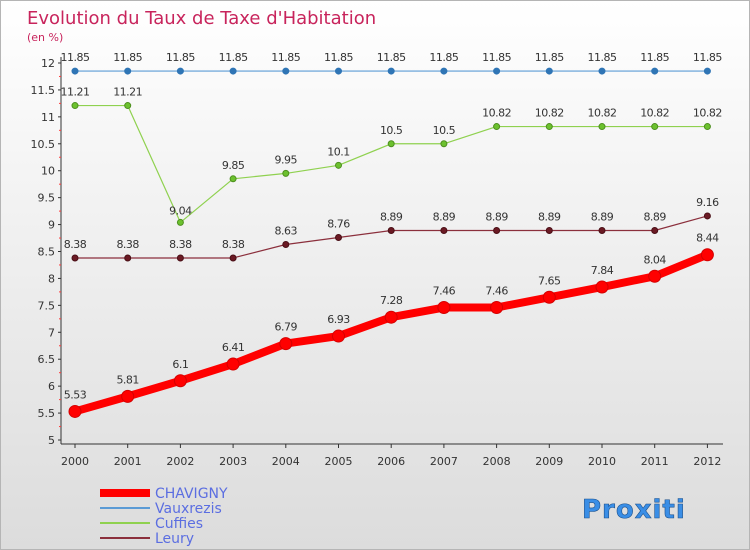 Image resolution: width=750 pixels, height=550 pixels. What do you see at coordinates (391, 300) in the screenshot?
I see `data-label: 7.28` at bounding box center [391, 300].